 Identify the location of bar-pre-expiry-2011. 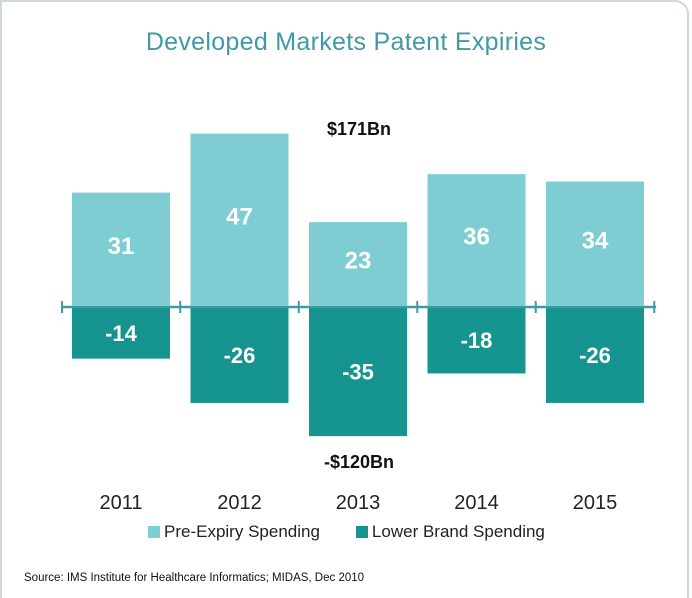
(121, 249).